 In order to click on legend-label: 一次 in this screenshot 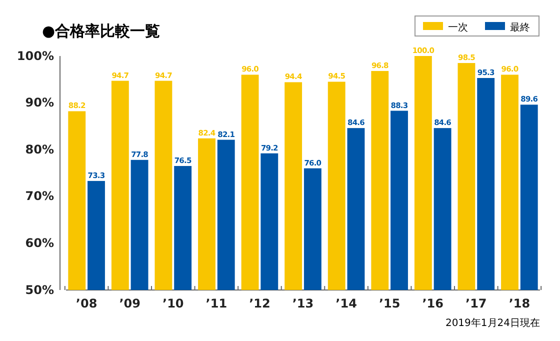, I will do `click(458, 28)`.